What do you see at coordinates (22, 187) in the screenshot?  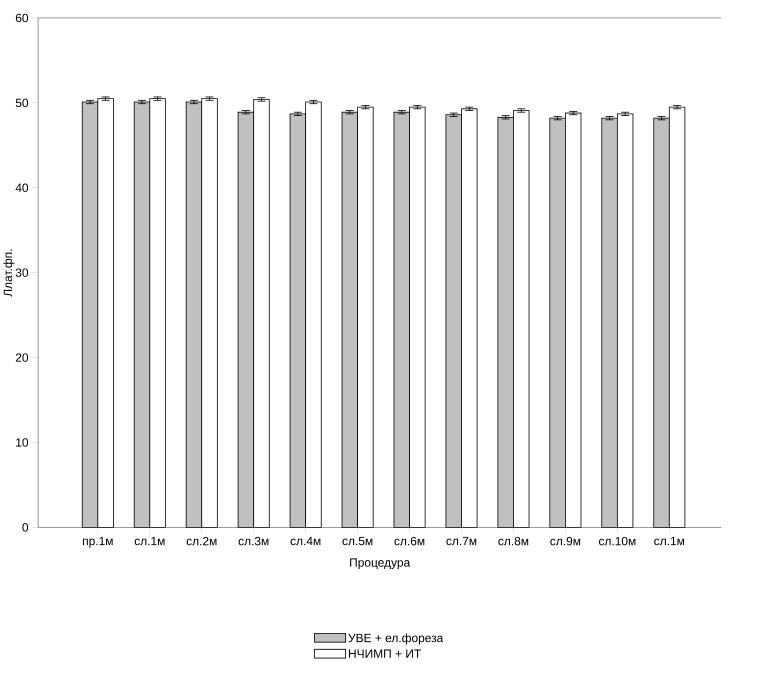 I see `y-tick-label: 40` at bounding box center [22, 187].